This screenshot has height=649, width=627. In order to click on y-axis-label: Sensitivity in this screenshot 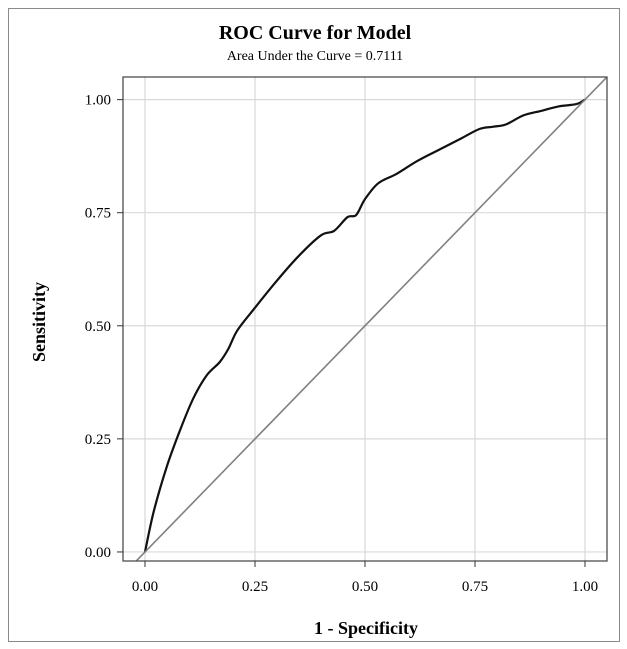, I will do `click(39, 322)`.